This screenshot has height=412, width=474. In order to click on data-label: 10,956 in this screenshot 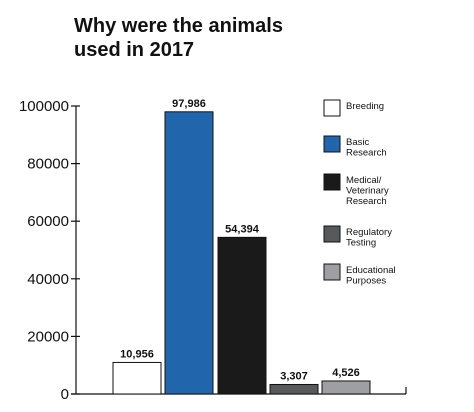, I will do `click(137, 354)`.